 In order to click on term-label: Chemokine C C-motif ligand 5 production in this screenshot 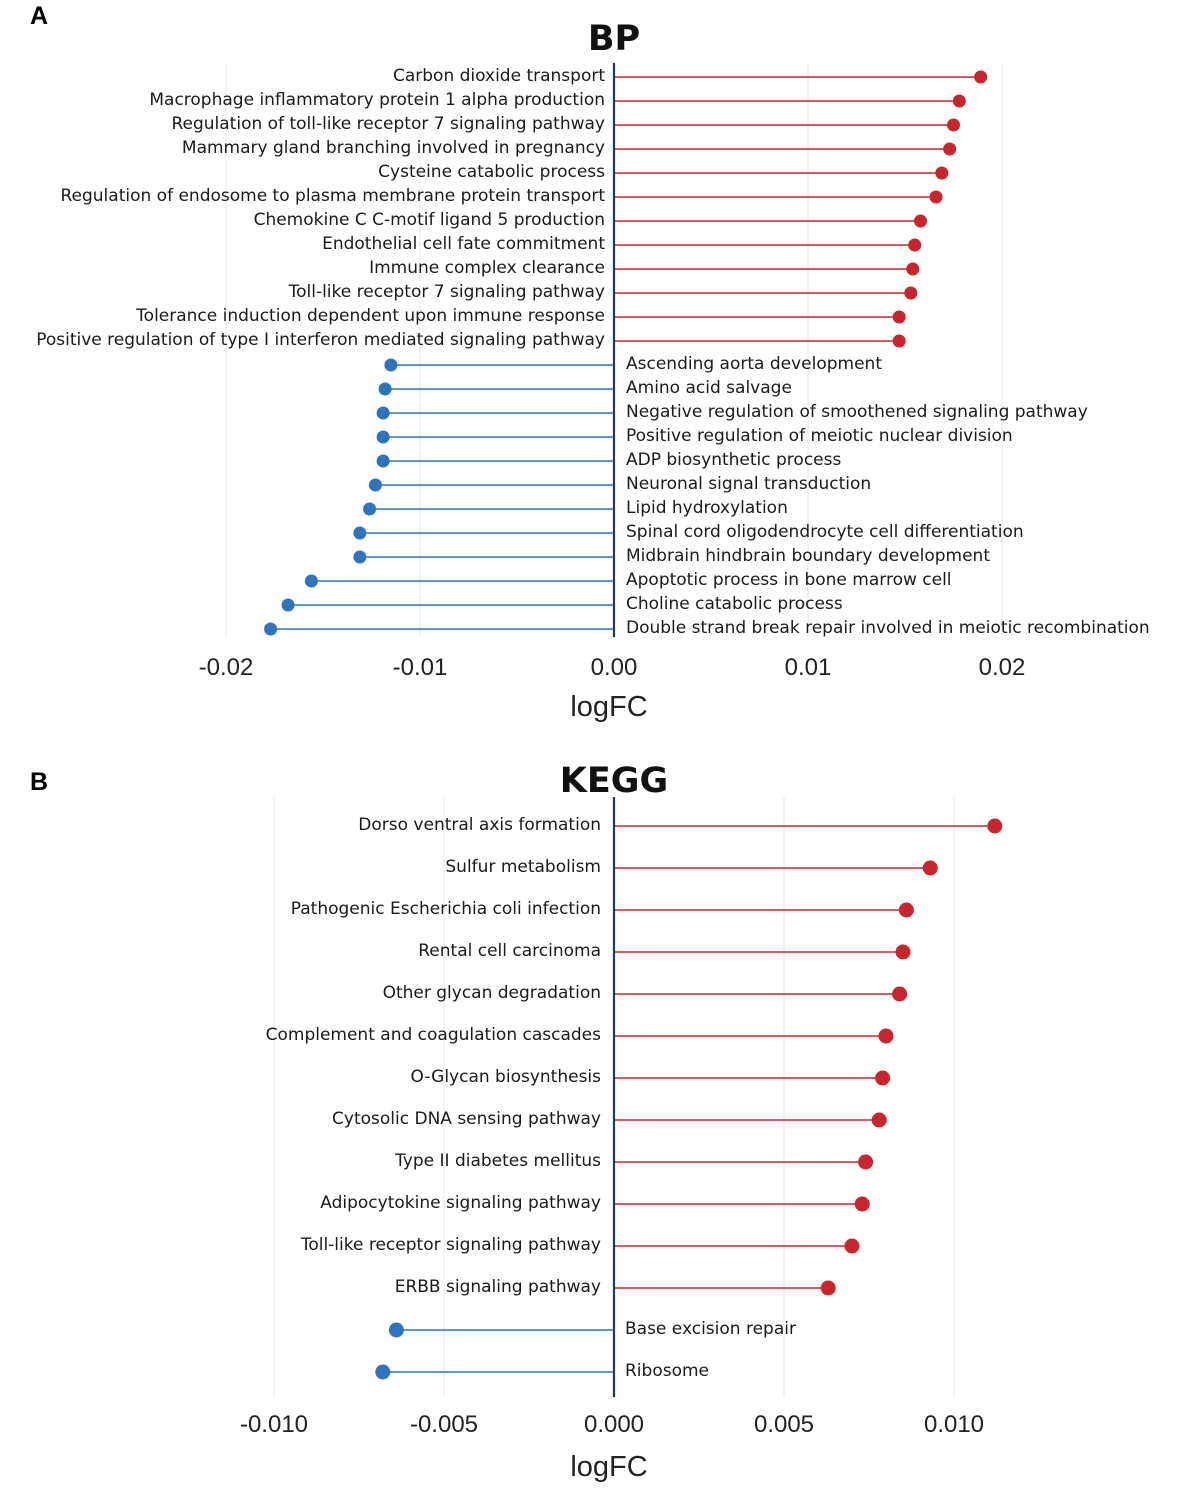, I will do `click(429, 220)`.